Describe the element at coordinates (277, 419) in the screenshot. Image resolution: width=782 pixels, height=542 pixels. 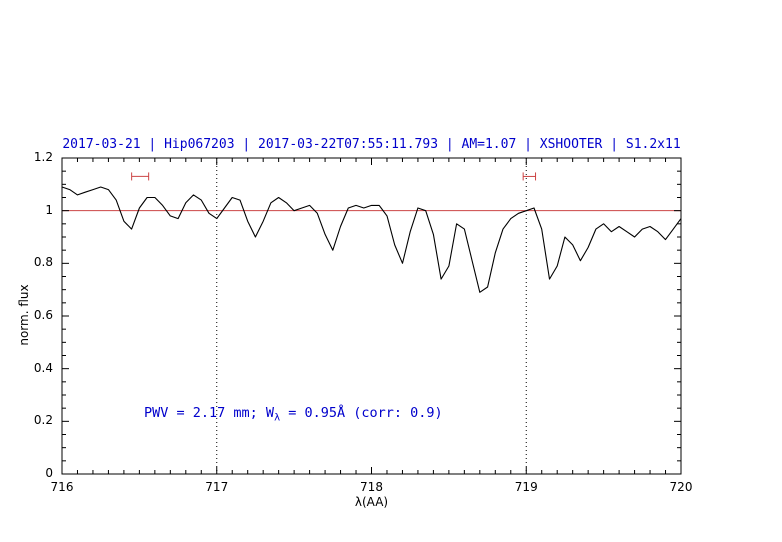
I see `pwv-annotation-sub: λ` at that location.